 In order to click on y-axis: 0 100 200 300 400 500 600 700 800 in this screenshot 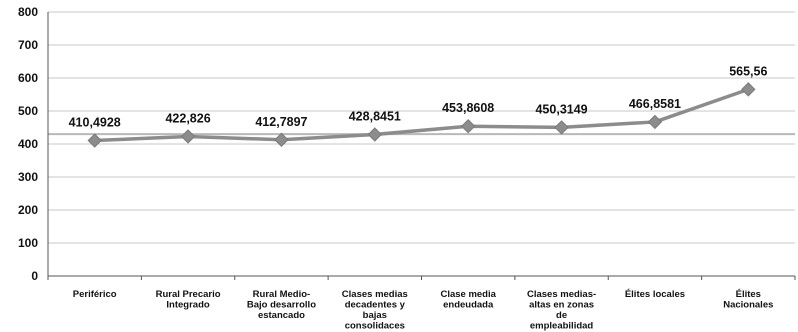, I will do `click(33, 144)`.